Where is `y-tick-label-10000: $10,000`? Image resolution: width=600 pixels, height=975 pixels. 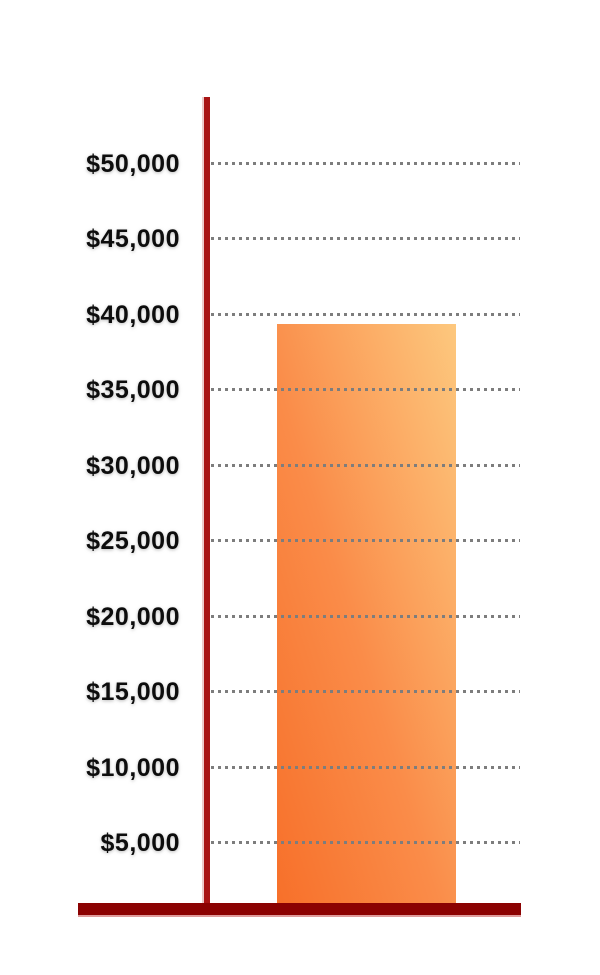 y-tick-label-10000: $10,000 is located at coordinates (133, 768).